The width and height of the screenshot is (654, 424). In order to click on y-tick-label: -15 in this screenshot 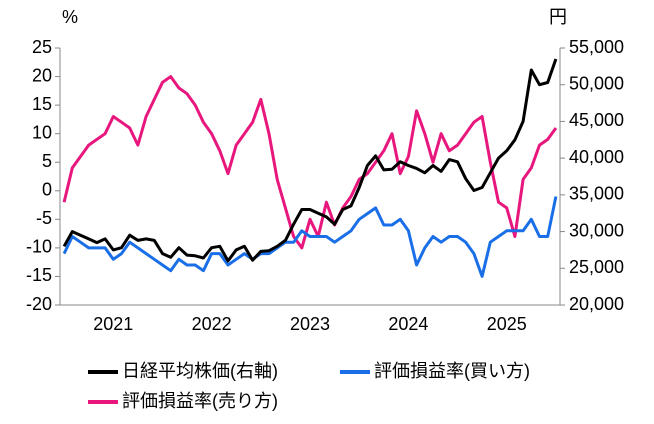, I will do `click(39, 275)`.